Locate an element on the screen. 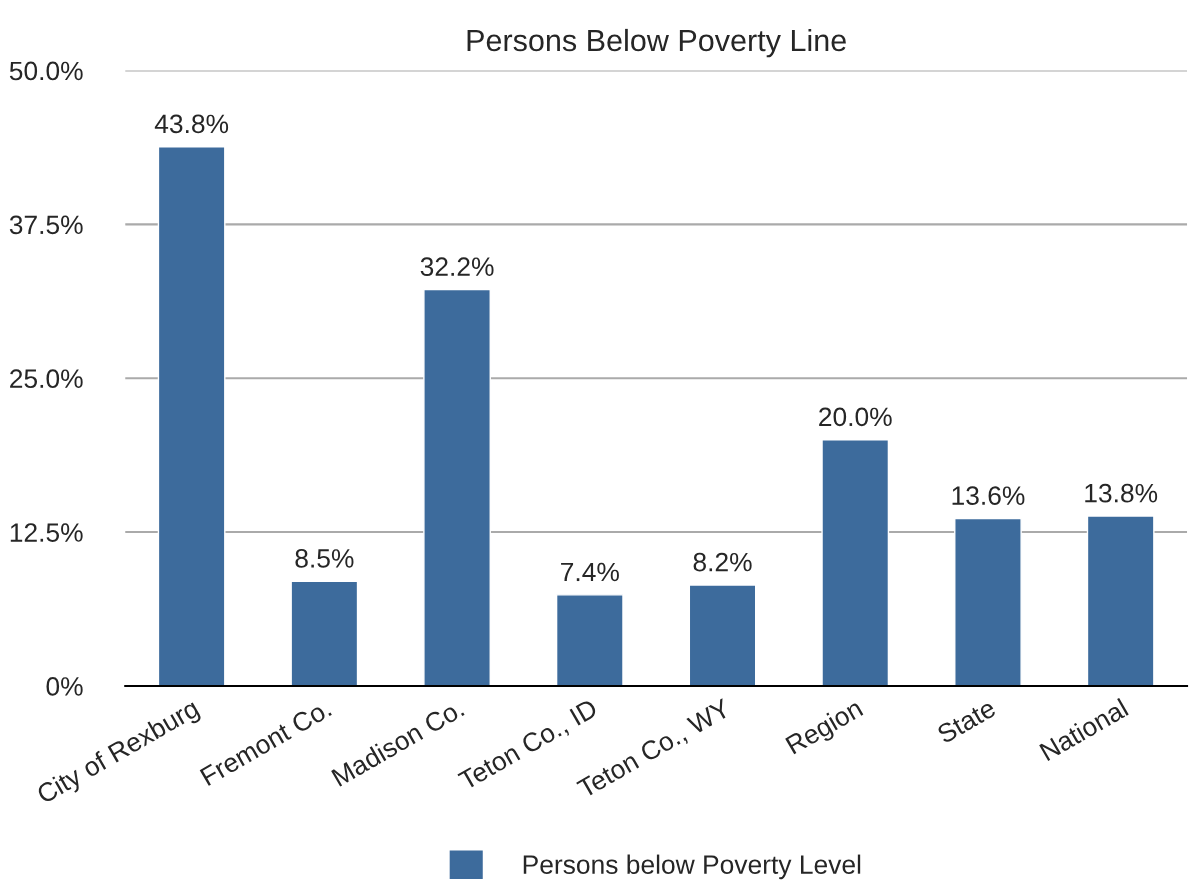 The height and width of the screenshot is (892, 1193). legend-label: Persons below Poverty Level is located at coordinates (692, 867).